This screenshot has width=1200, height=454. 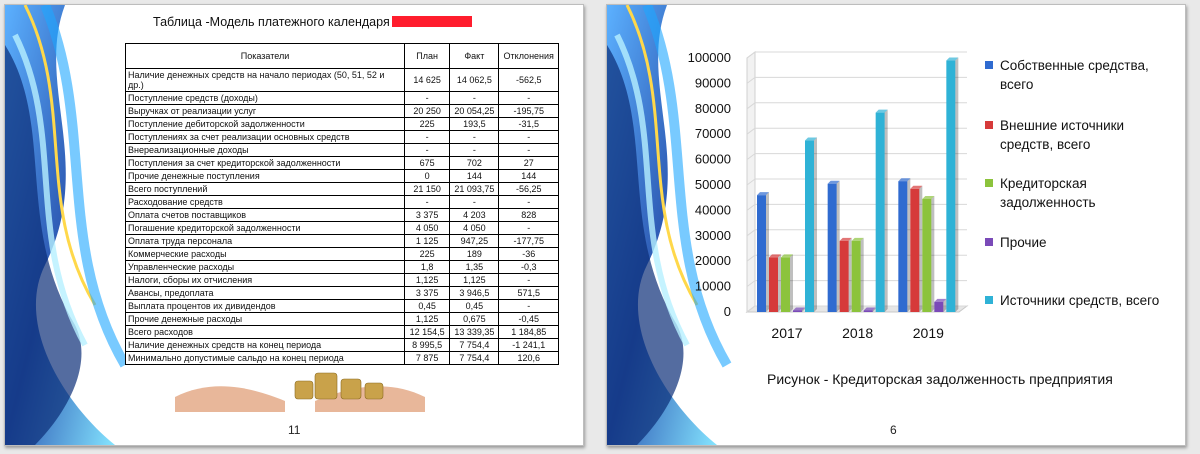 I want to click on legend-swatch, so click(x=989, y=300).